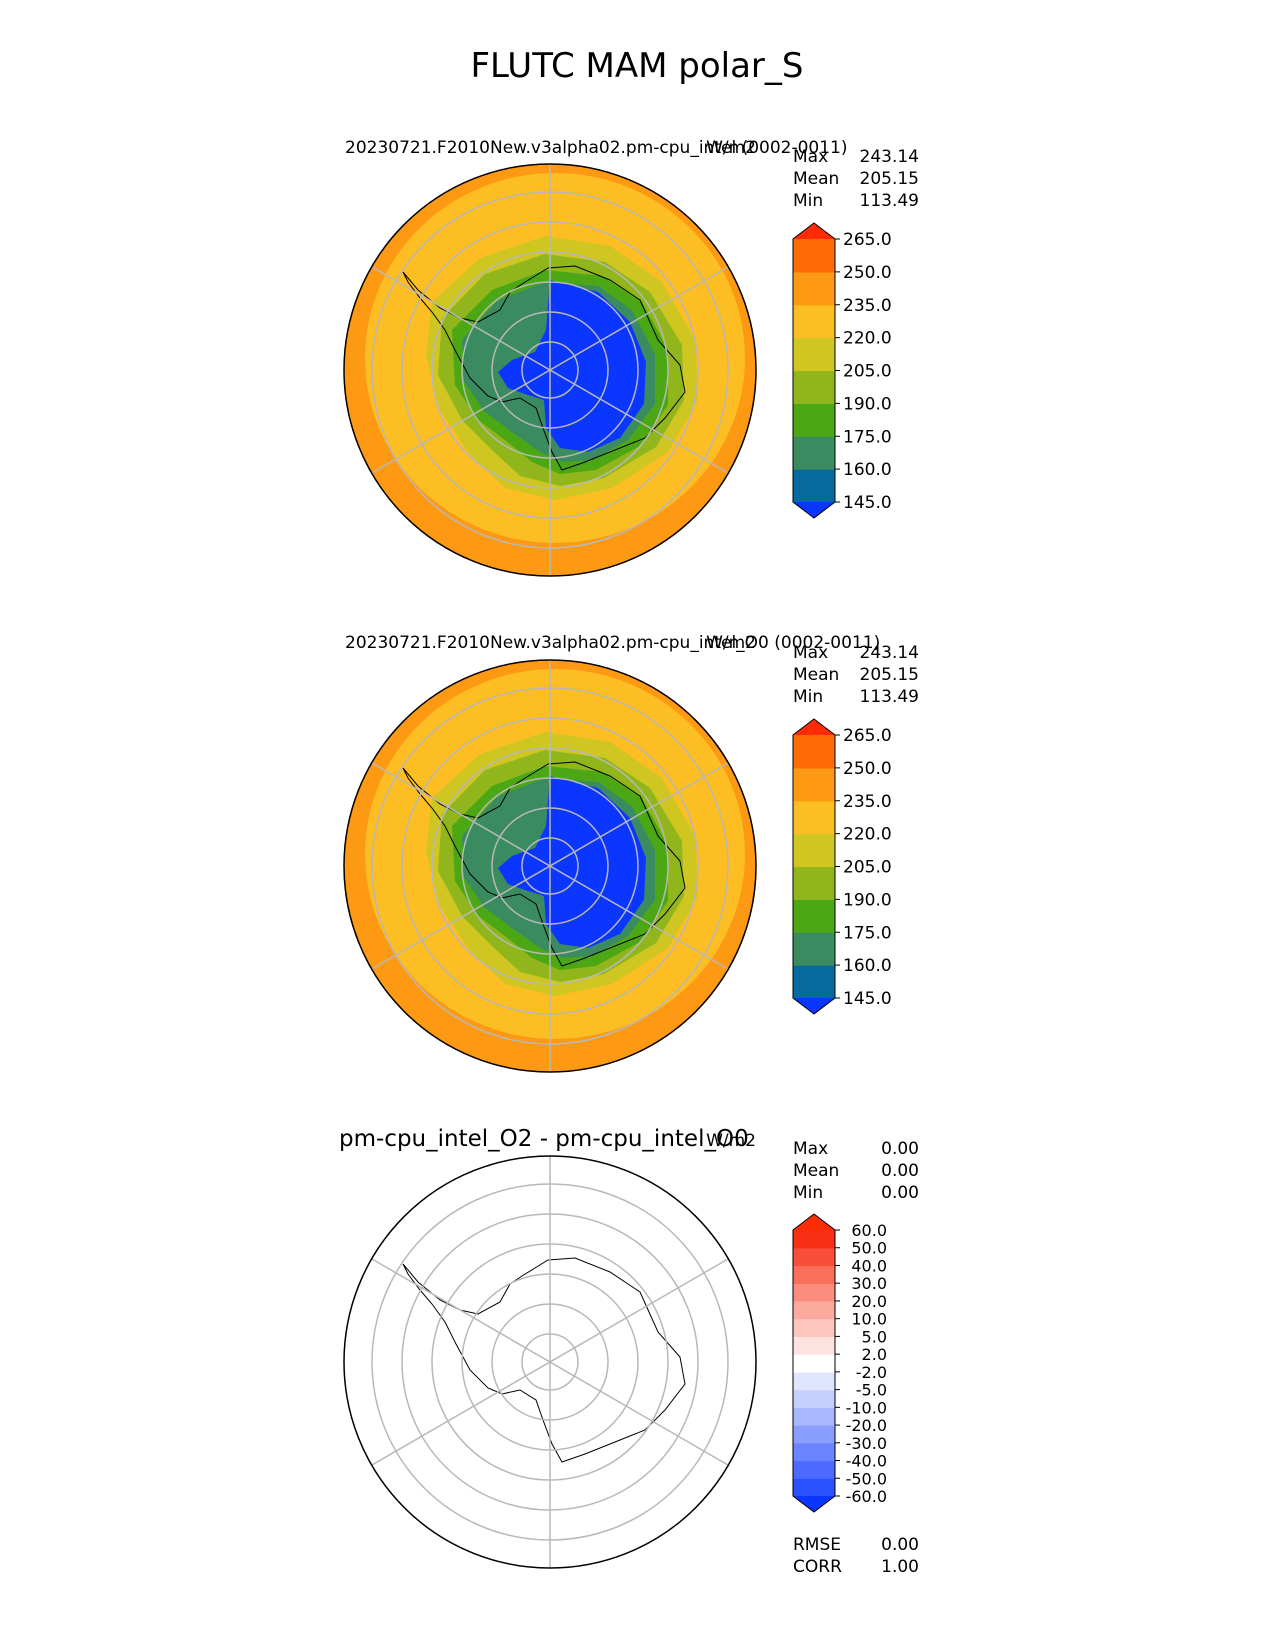 This screenshot has height=1650, width=1275. I want to click on panel-3-stat-mean-value: 0.00, so click(900, 1171).